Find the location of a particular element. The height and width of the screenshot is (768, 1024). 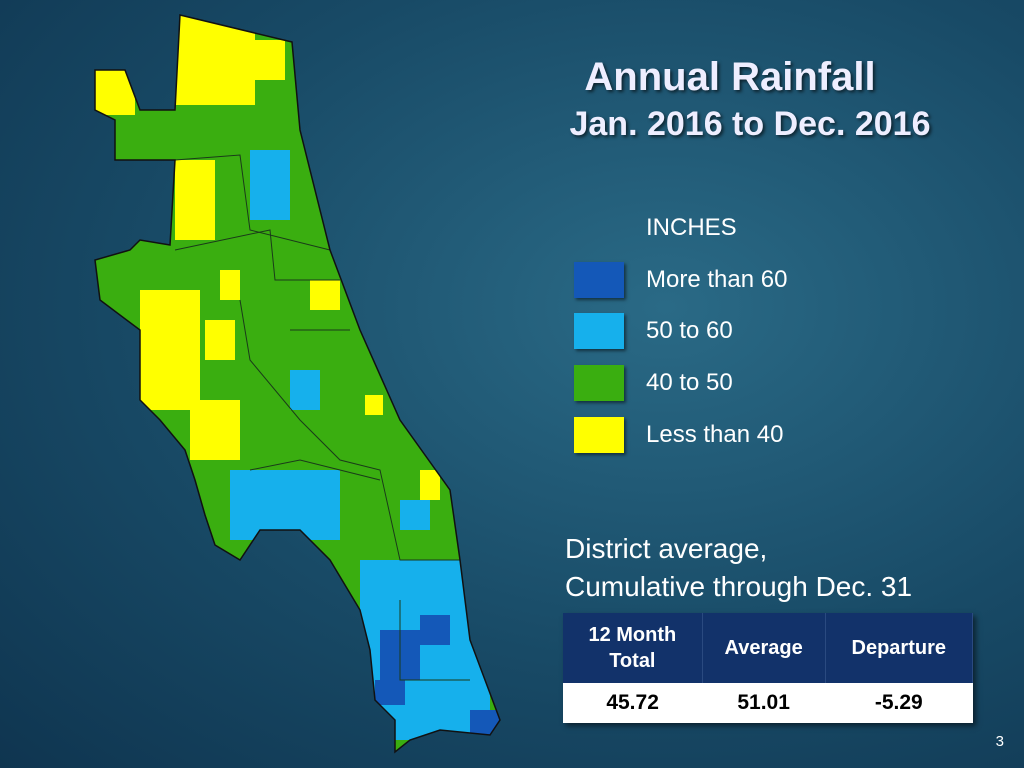

legend-item: 50 to 60 is located at coordinates (653, 331).